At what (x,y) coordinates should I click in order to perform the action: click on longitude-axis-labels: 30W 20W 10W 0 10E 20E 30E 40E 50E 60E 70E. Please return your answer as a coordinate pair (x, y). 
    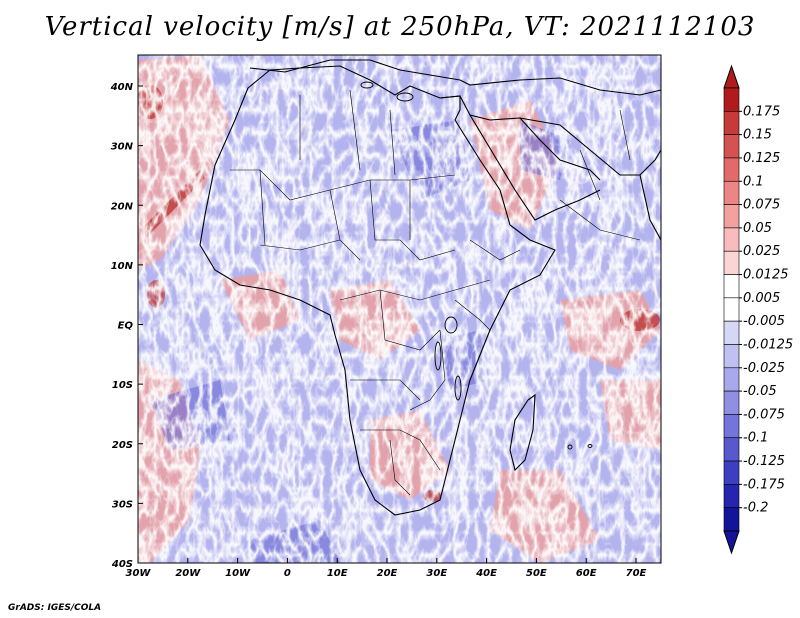
    Looking at the image, I should click on (386, 568).